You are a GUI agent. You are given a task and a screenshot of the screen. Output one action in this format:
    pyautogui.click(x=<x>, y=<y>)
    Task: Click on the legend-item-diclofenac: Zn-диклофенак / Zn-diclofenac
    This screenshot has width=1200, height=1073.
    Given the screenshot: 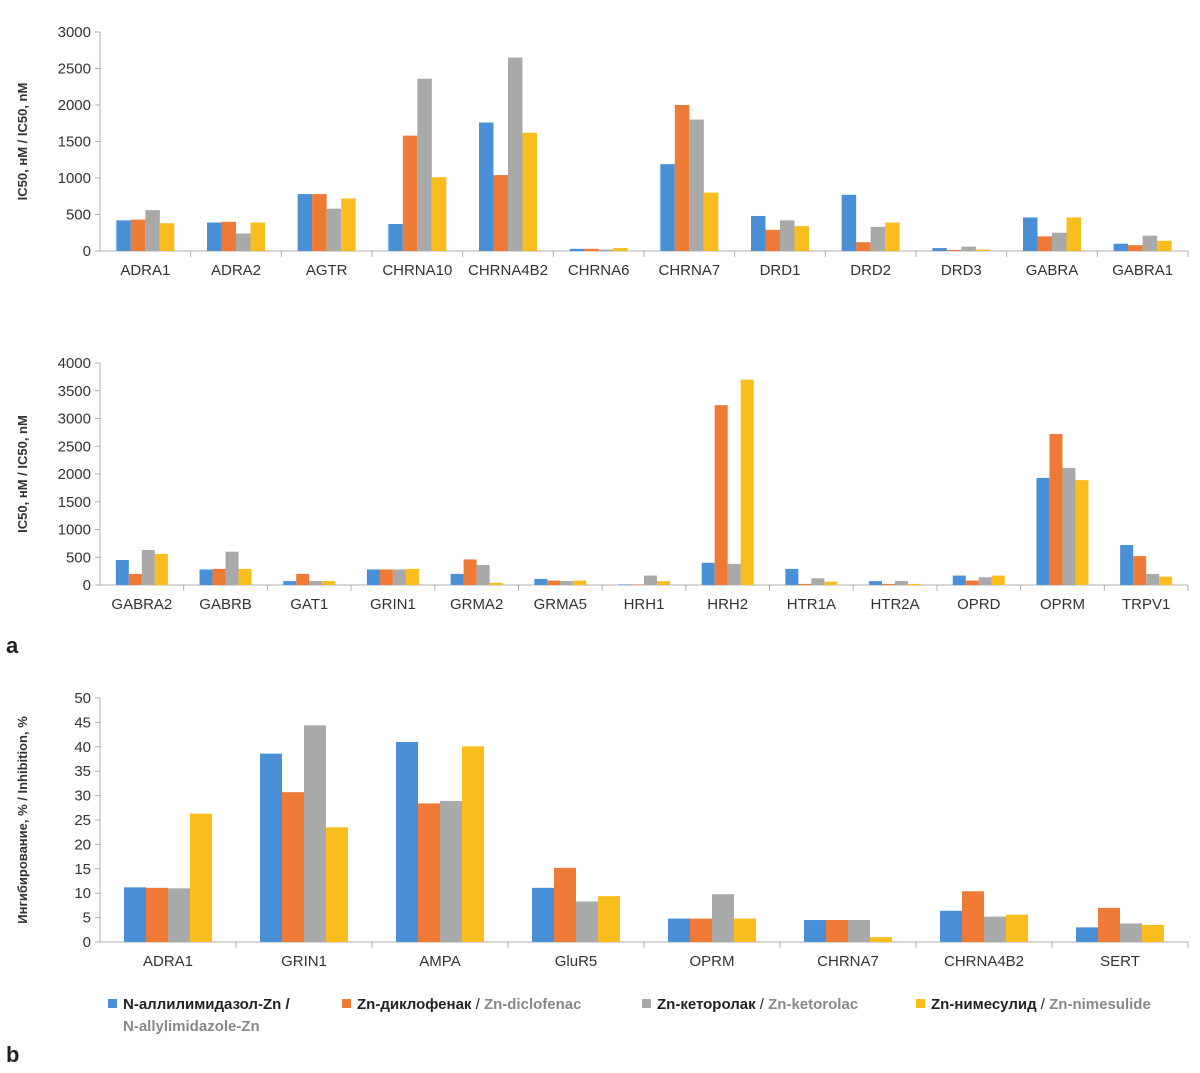 What is the action you would take?
    pyautogui.click(x=461, y=1005)
    